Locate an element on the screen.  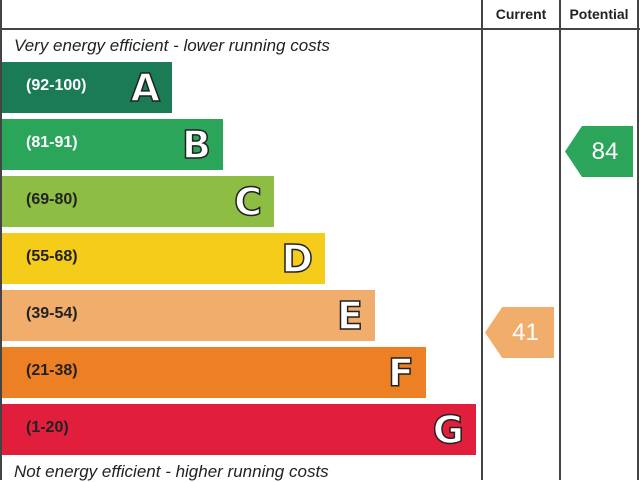
band-bar-f: (21-38) F is located at coordinates (214, 372).